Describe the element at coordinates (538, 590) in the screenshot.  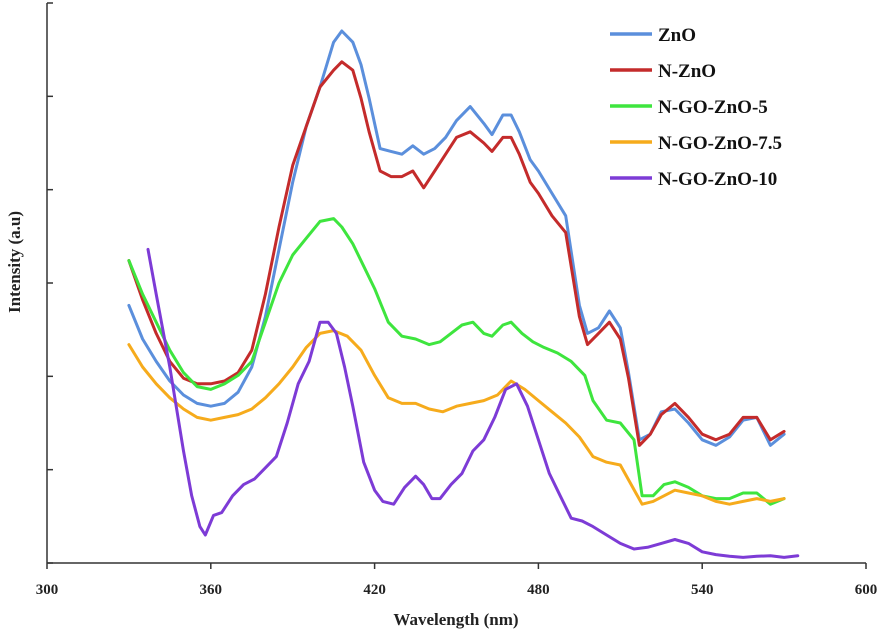
I see `x-tick-label: 480` at that location.